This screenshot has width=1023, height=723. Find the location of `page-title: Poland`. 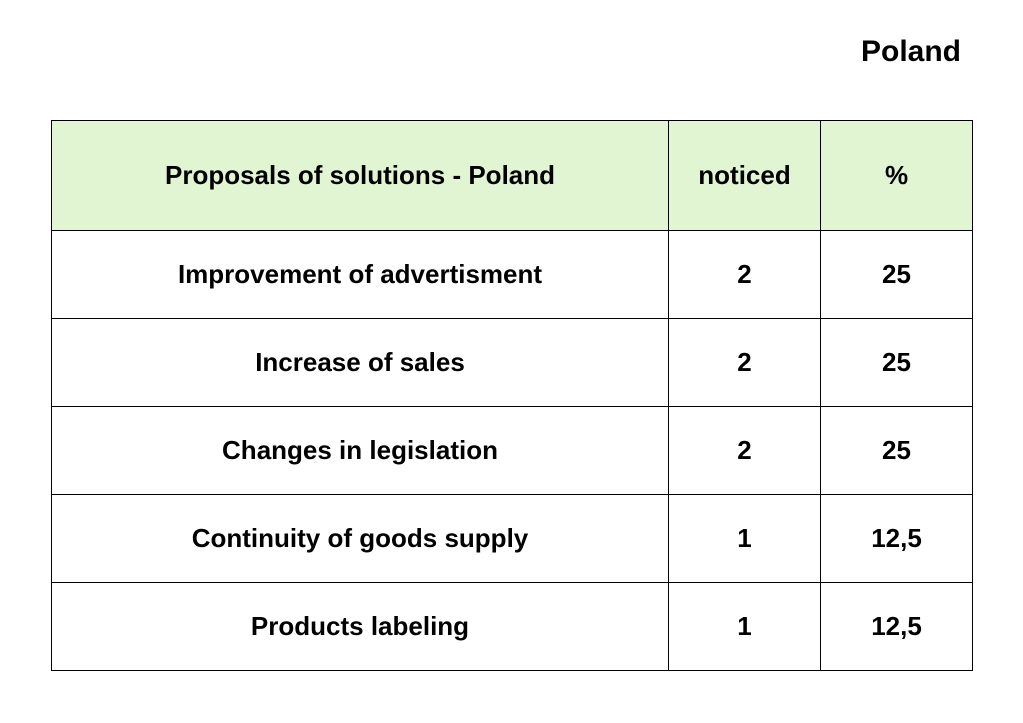

page-title: Poland is located at coordinates (910, 51).